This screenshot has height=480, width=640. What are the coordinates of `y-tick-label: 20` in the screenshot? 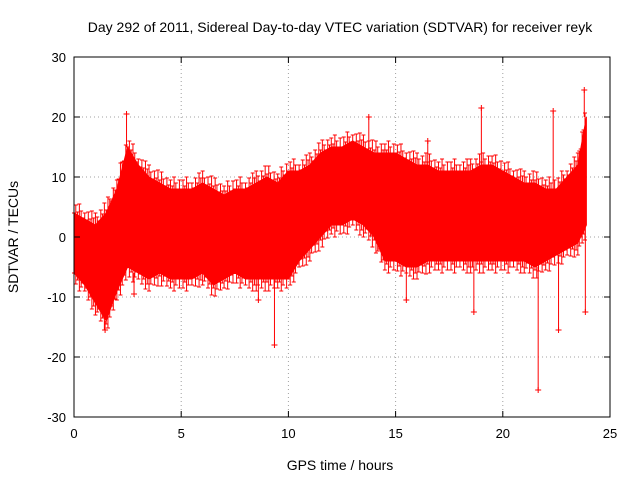 It's located at (59, 117).